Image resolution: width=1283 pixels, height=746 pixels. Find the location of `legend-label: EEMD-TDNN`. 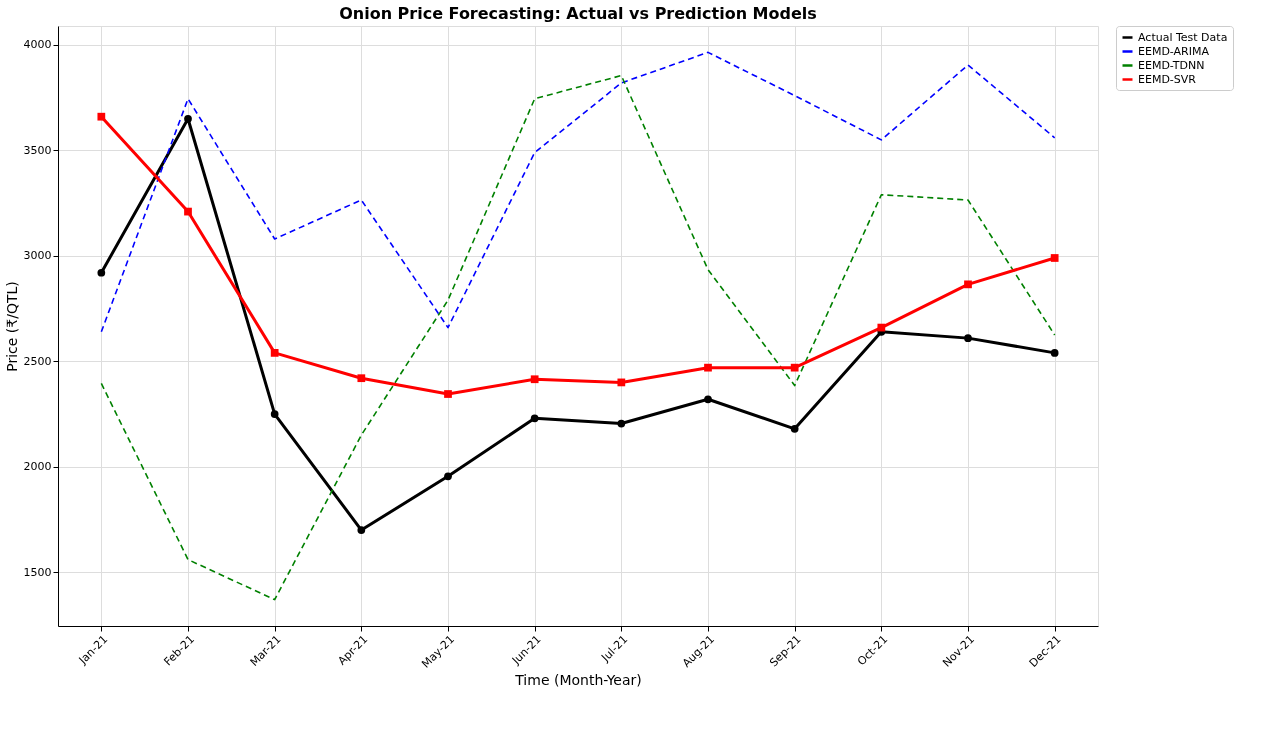

legend-label: EEMD-TDNN is located at coordinates (1171, 65).